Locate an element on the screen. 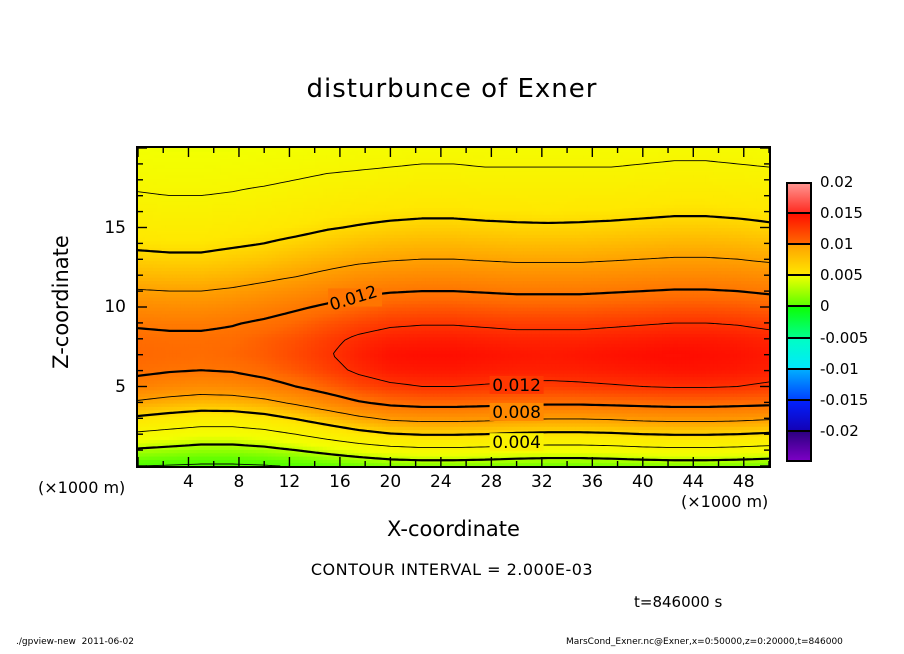 Image resolution: width=904 pixels, height=654 pixels. time-label: t=846000 s is located at coordinates (678, 602).